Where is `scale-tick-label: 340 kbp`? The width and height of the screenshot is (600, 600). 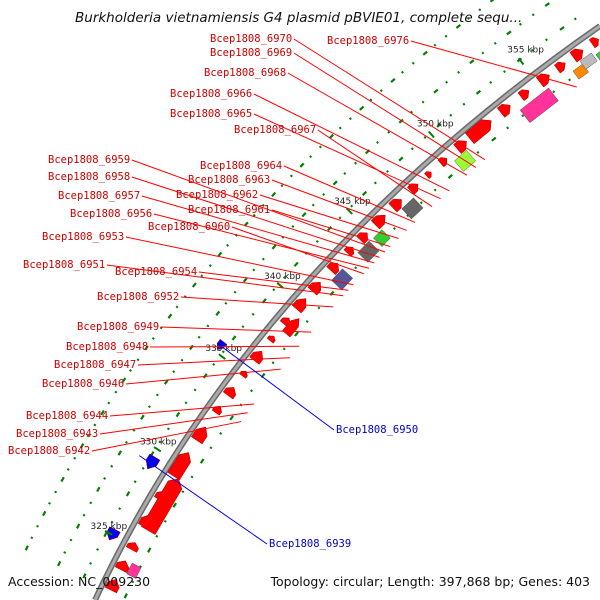 scale-tick-label: 340 kbp is located at coordinates (282, 277).